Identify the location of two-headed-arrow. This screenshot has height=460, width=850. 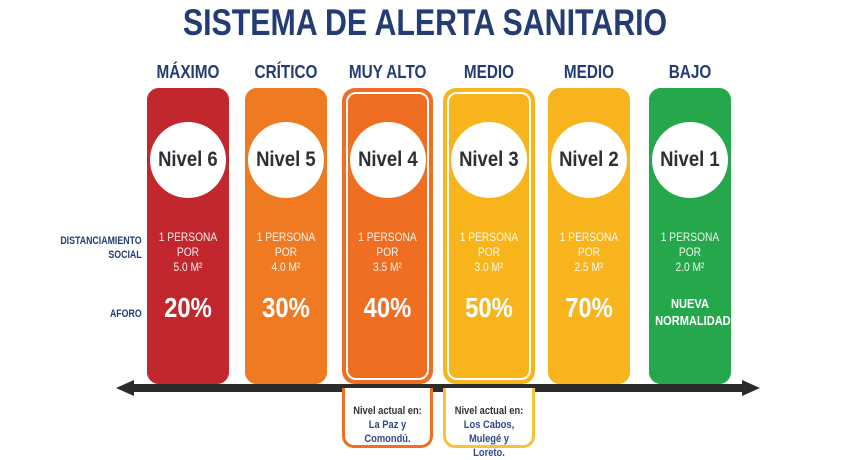
(438, 388).